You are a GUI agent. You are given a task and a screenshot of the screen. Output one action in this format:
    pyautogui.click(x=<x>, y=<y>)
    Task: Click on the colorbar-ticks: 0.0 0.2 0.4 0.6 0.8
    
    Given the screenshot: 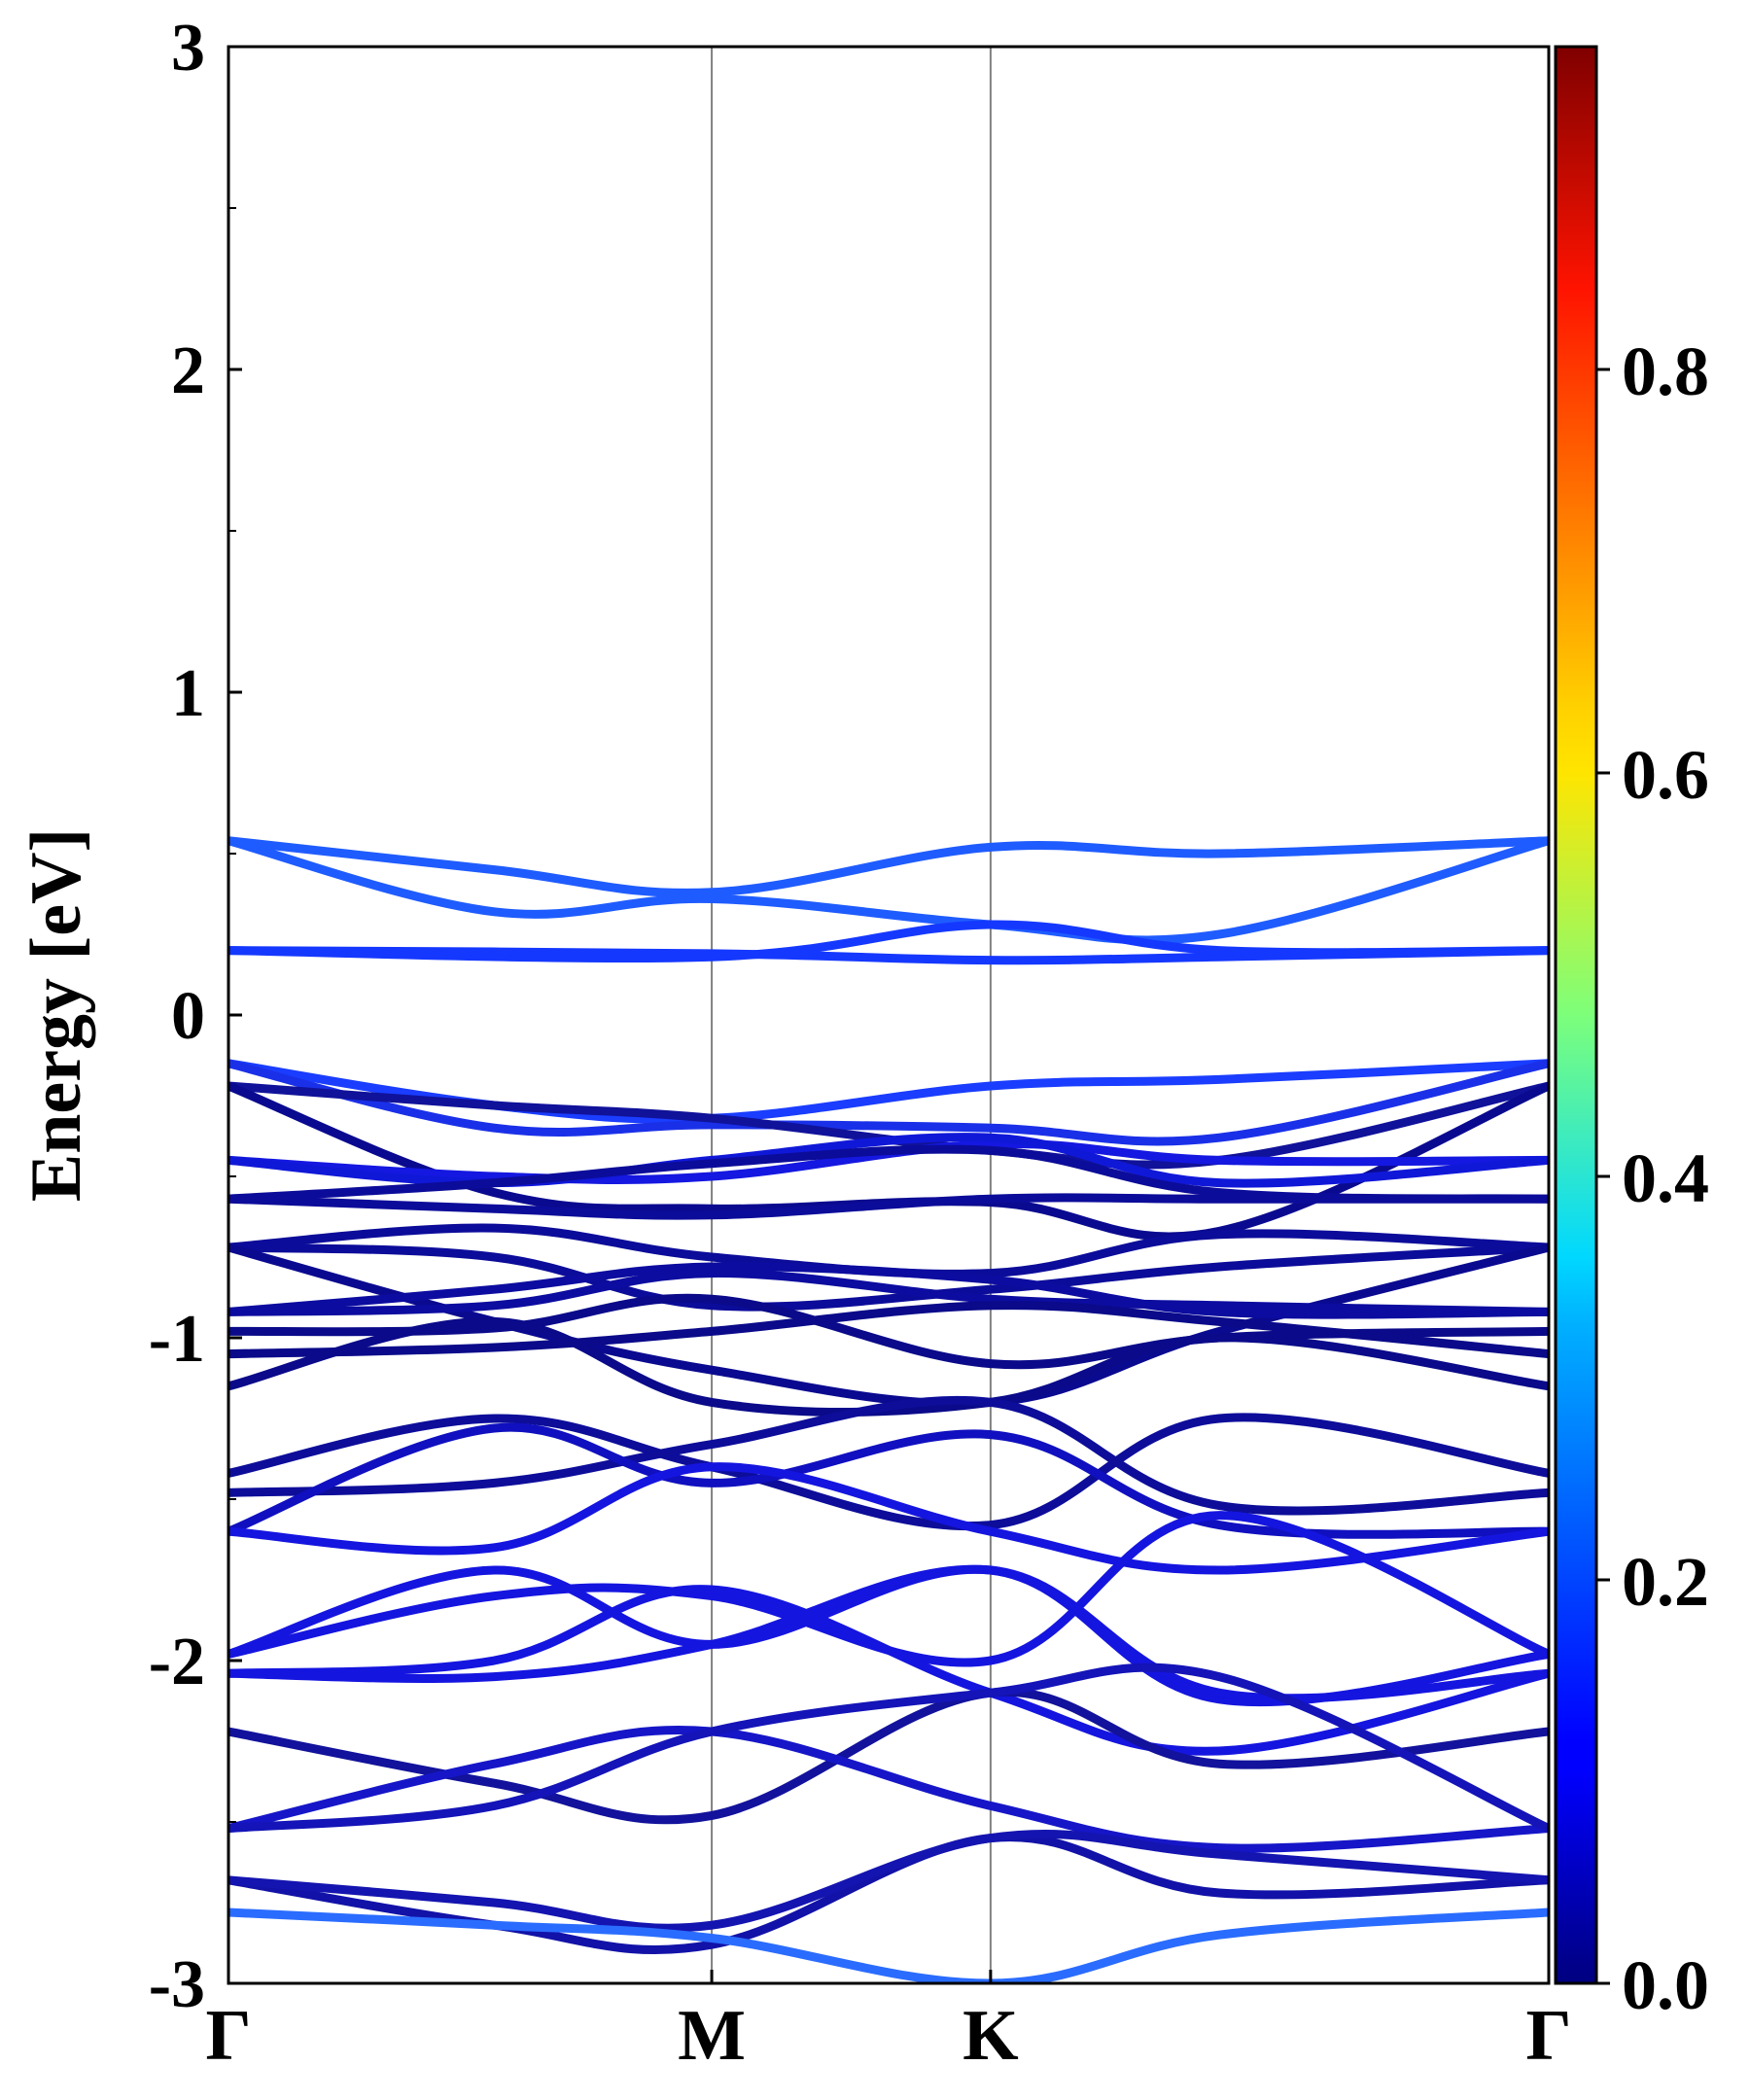 What is the action you would take?
    pyautogui.click(x=1652, y=1178)
    